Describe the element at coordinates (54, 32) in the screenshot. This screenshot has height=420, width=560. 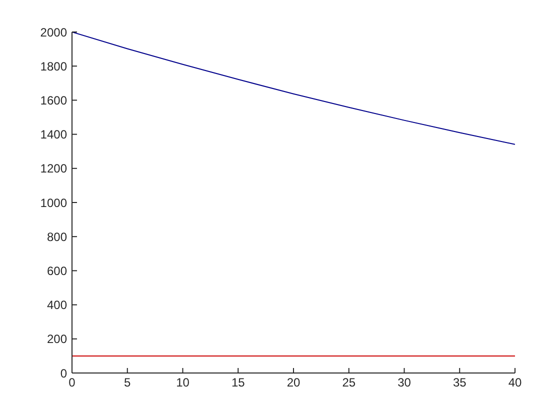
I see `y-tick-label: 2000` at that location.